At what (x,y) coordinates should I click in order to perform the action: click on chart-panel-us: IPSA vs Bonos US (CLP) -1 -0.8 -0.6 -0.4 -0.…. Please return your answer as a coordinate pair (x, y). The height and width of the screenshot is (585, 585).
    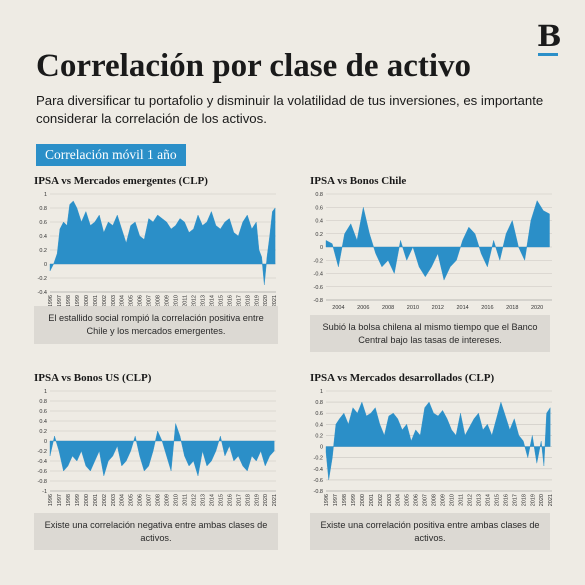
    Looking at the image, I should click on (159, 471).